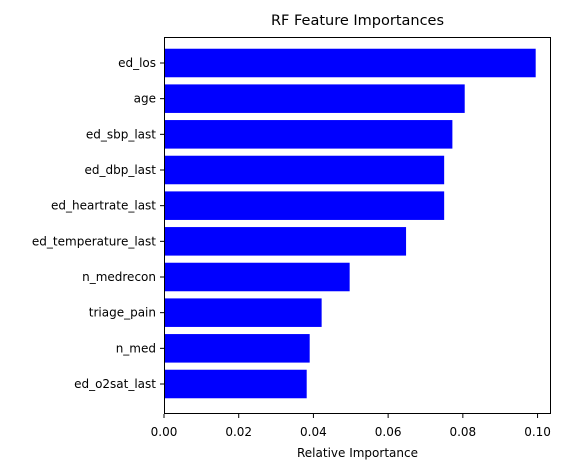  I want to click on bar-ed_sbp_last, so click(308, 134).